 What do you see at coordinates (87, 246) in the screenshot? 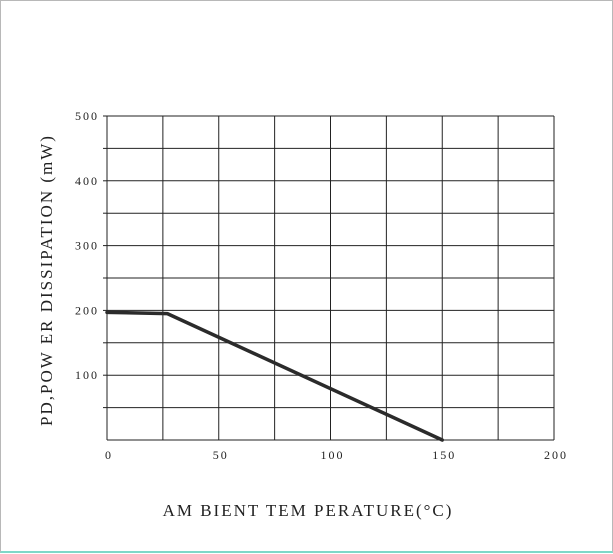
I see `y-tick-label: 300` at bounding box center [87, 246].